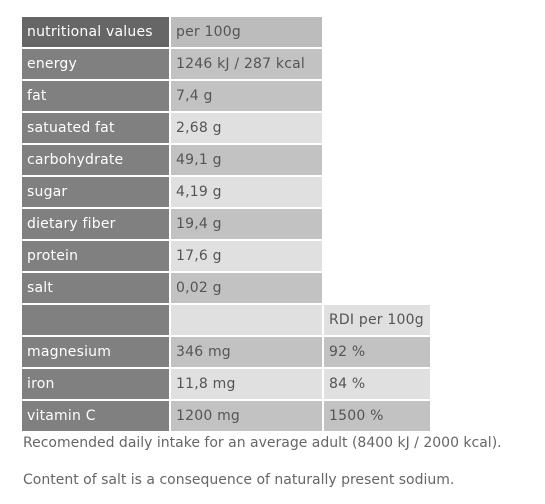 This screenshot has width=545, height=504. What do you see at coordinates (246, 384) in the screenshot?
I see `row-value-iron: 11,8 mg` at bounding box center [246, 384].